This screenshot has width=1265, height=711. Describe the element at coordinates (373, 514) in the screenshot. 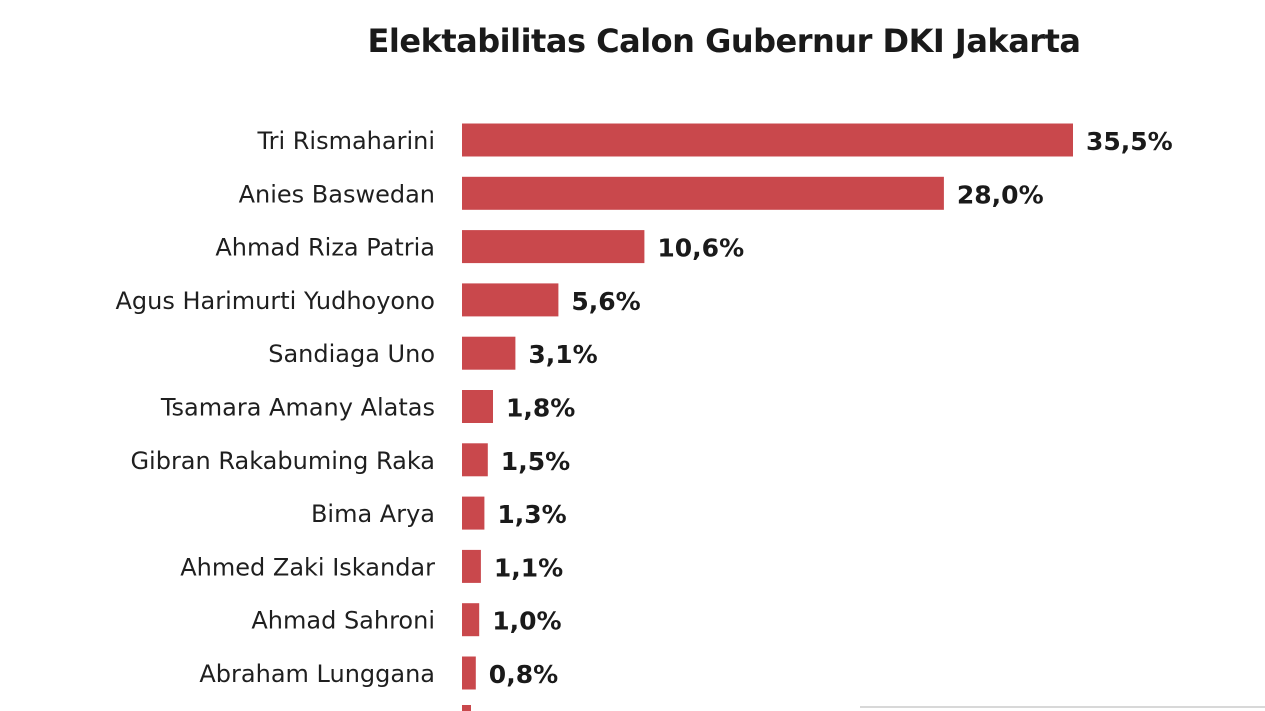

I see `category-label: Bima Arya` at that location.